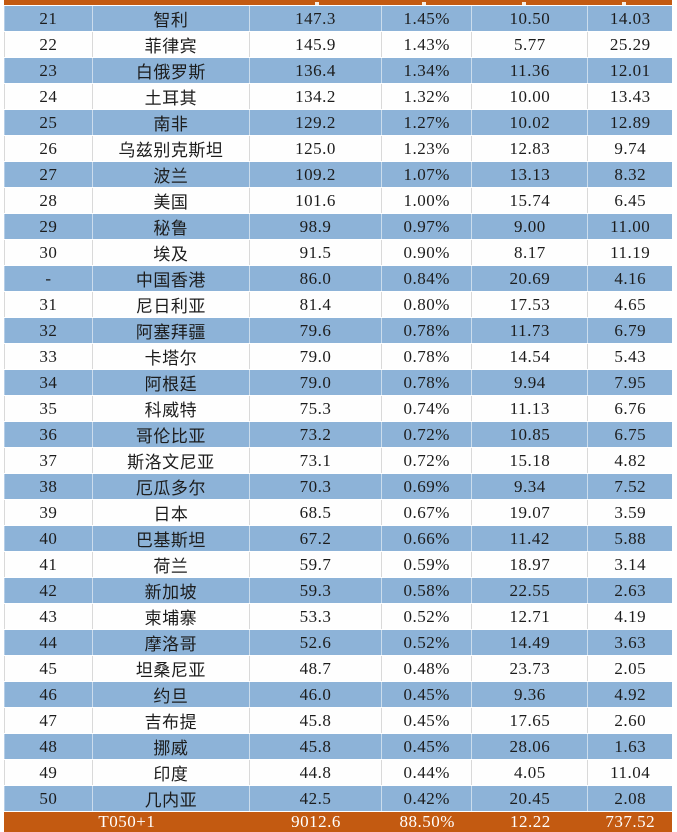 The height and width of the screenshot is (832, 677). What do you see at coordinates (427, 460) in the screenshot?
I see `percent-cell: 0.72%` at bounding box center [427, 460].